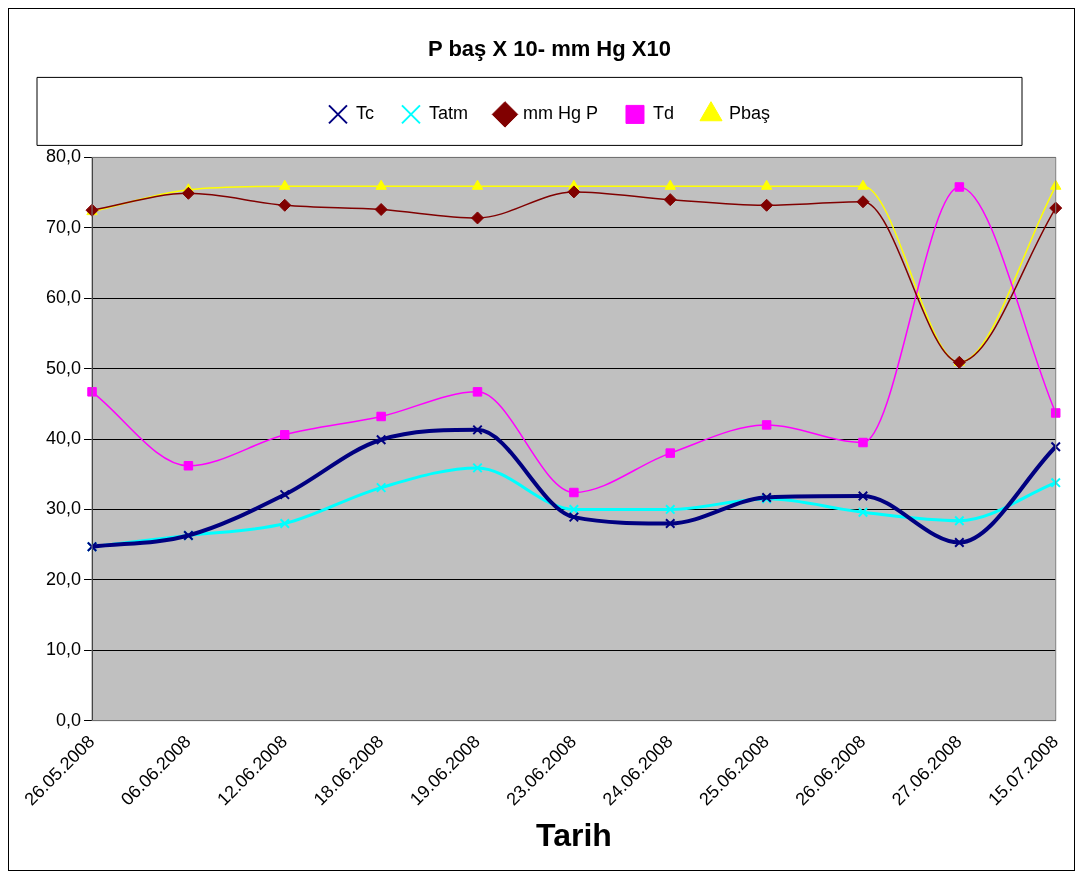  I want to click on y-tick-label: 30,0, so click(63, 508).